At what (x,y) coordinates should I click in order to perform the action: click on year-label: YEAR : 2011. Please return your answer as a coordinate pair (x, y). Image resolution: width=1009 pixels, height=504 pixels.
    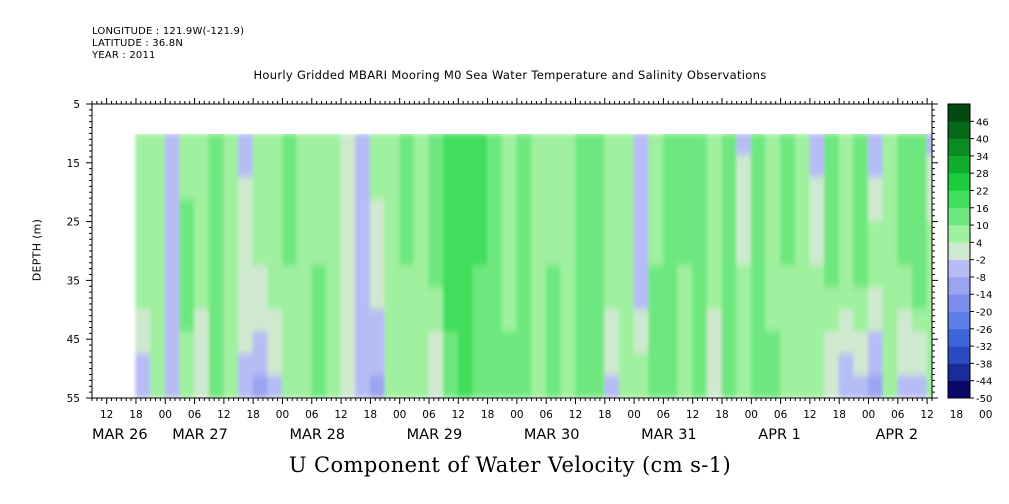
    Looking at the image, I should click on (124, 55).